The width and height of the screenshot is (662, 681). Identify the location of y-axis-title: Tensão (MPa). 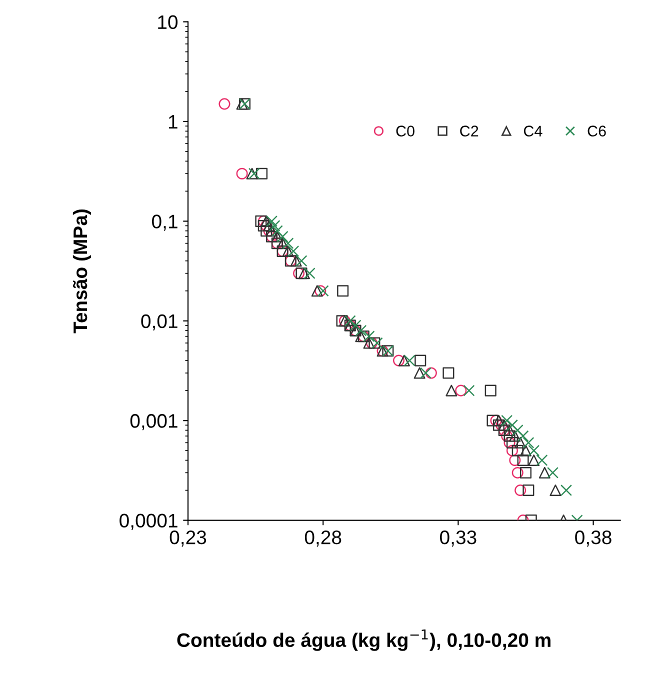
(82, 272).